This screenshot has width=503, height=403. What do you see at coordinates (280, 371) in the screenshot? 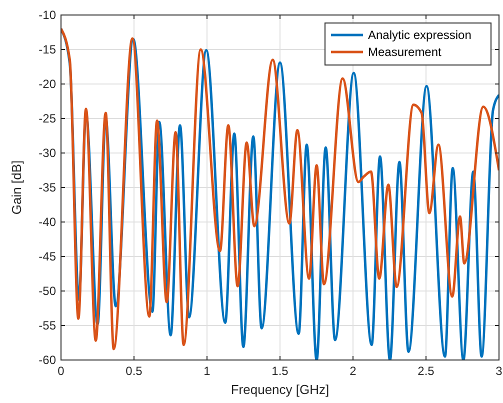
I see `x-tick-label: 1.5` at bounding box center [280, 371].